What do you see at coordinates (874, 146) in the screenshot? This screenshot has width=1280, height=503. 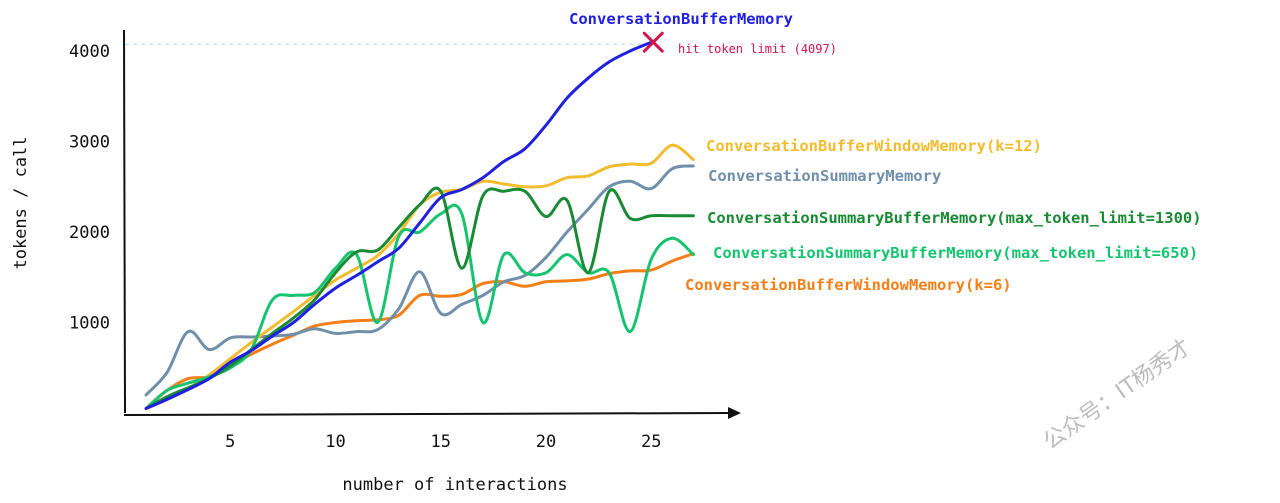 I see `series-label-1: ConversationBufferWindowMemory(k=12)` at bounding box center [874, 146].